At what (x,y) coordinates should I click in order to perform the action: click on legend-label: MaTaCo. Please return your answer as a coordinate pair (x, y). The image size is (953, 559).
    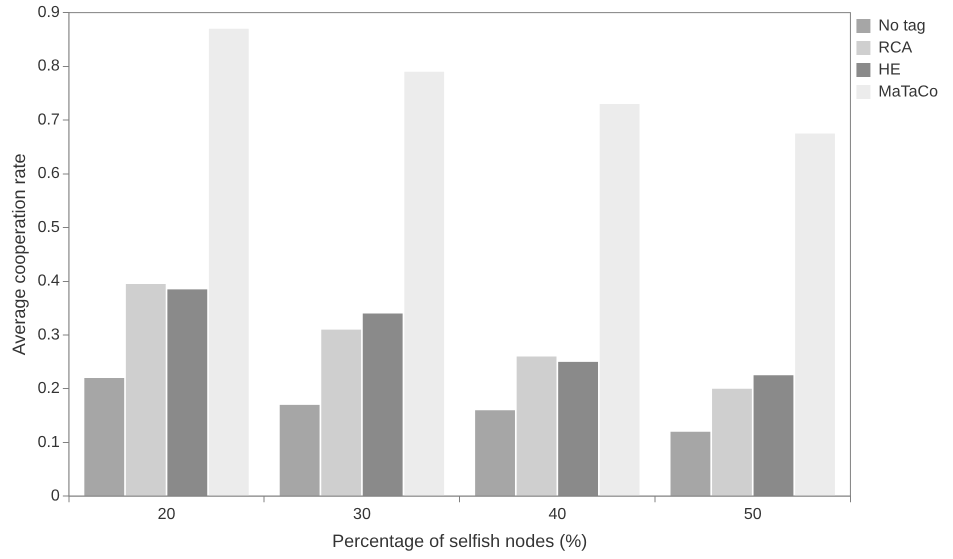
    Looking at the image, I should click on (908, 91).